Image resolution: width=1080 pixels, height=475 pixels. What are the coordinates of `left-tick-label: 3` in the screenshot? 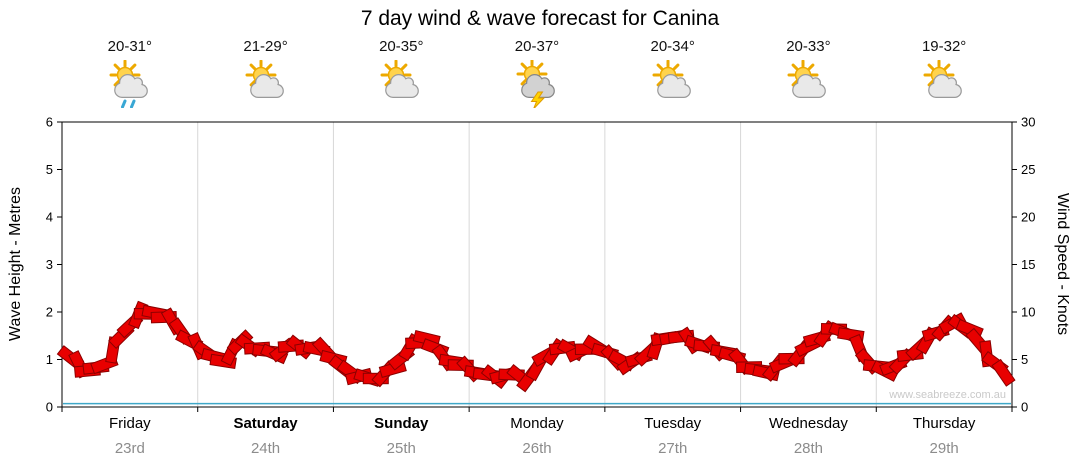 It's located at (49, 264).